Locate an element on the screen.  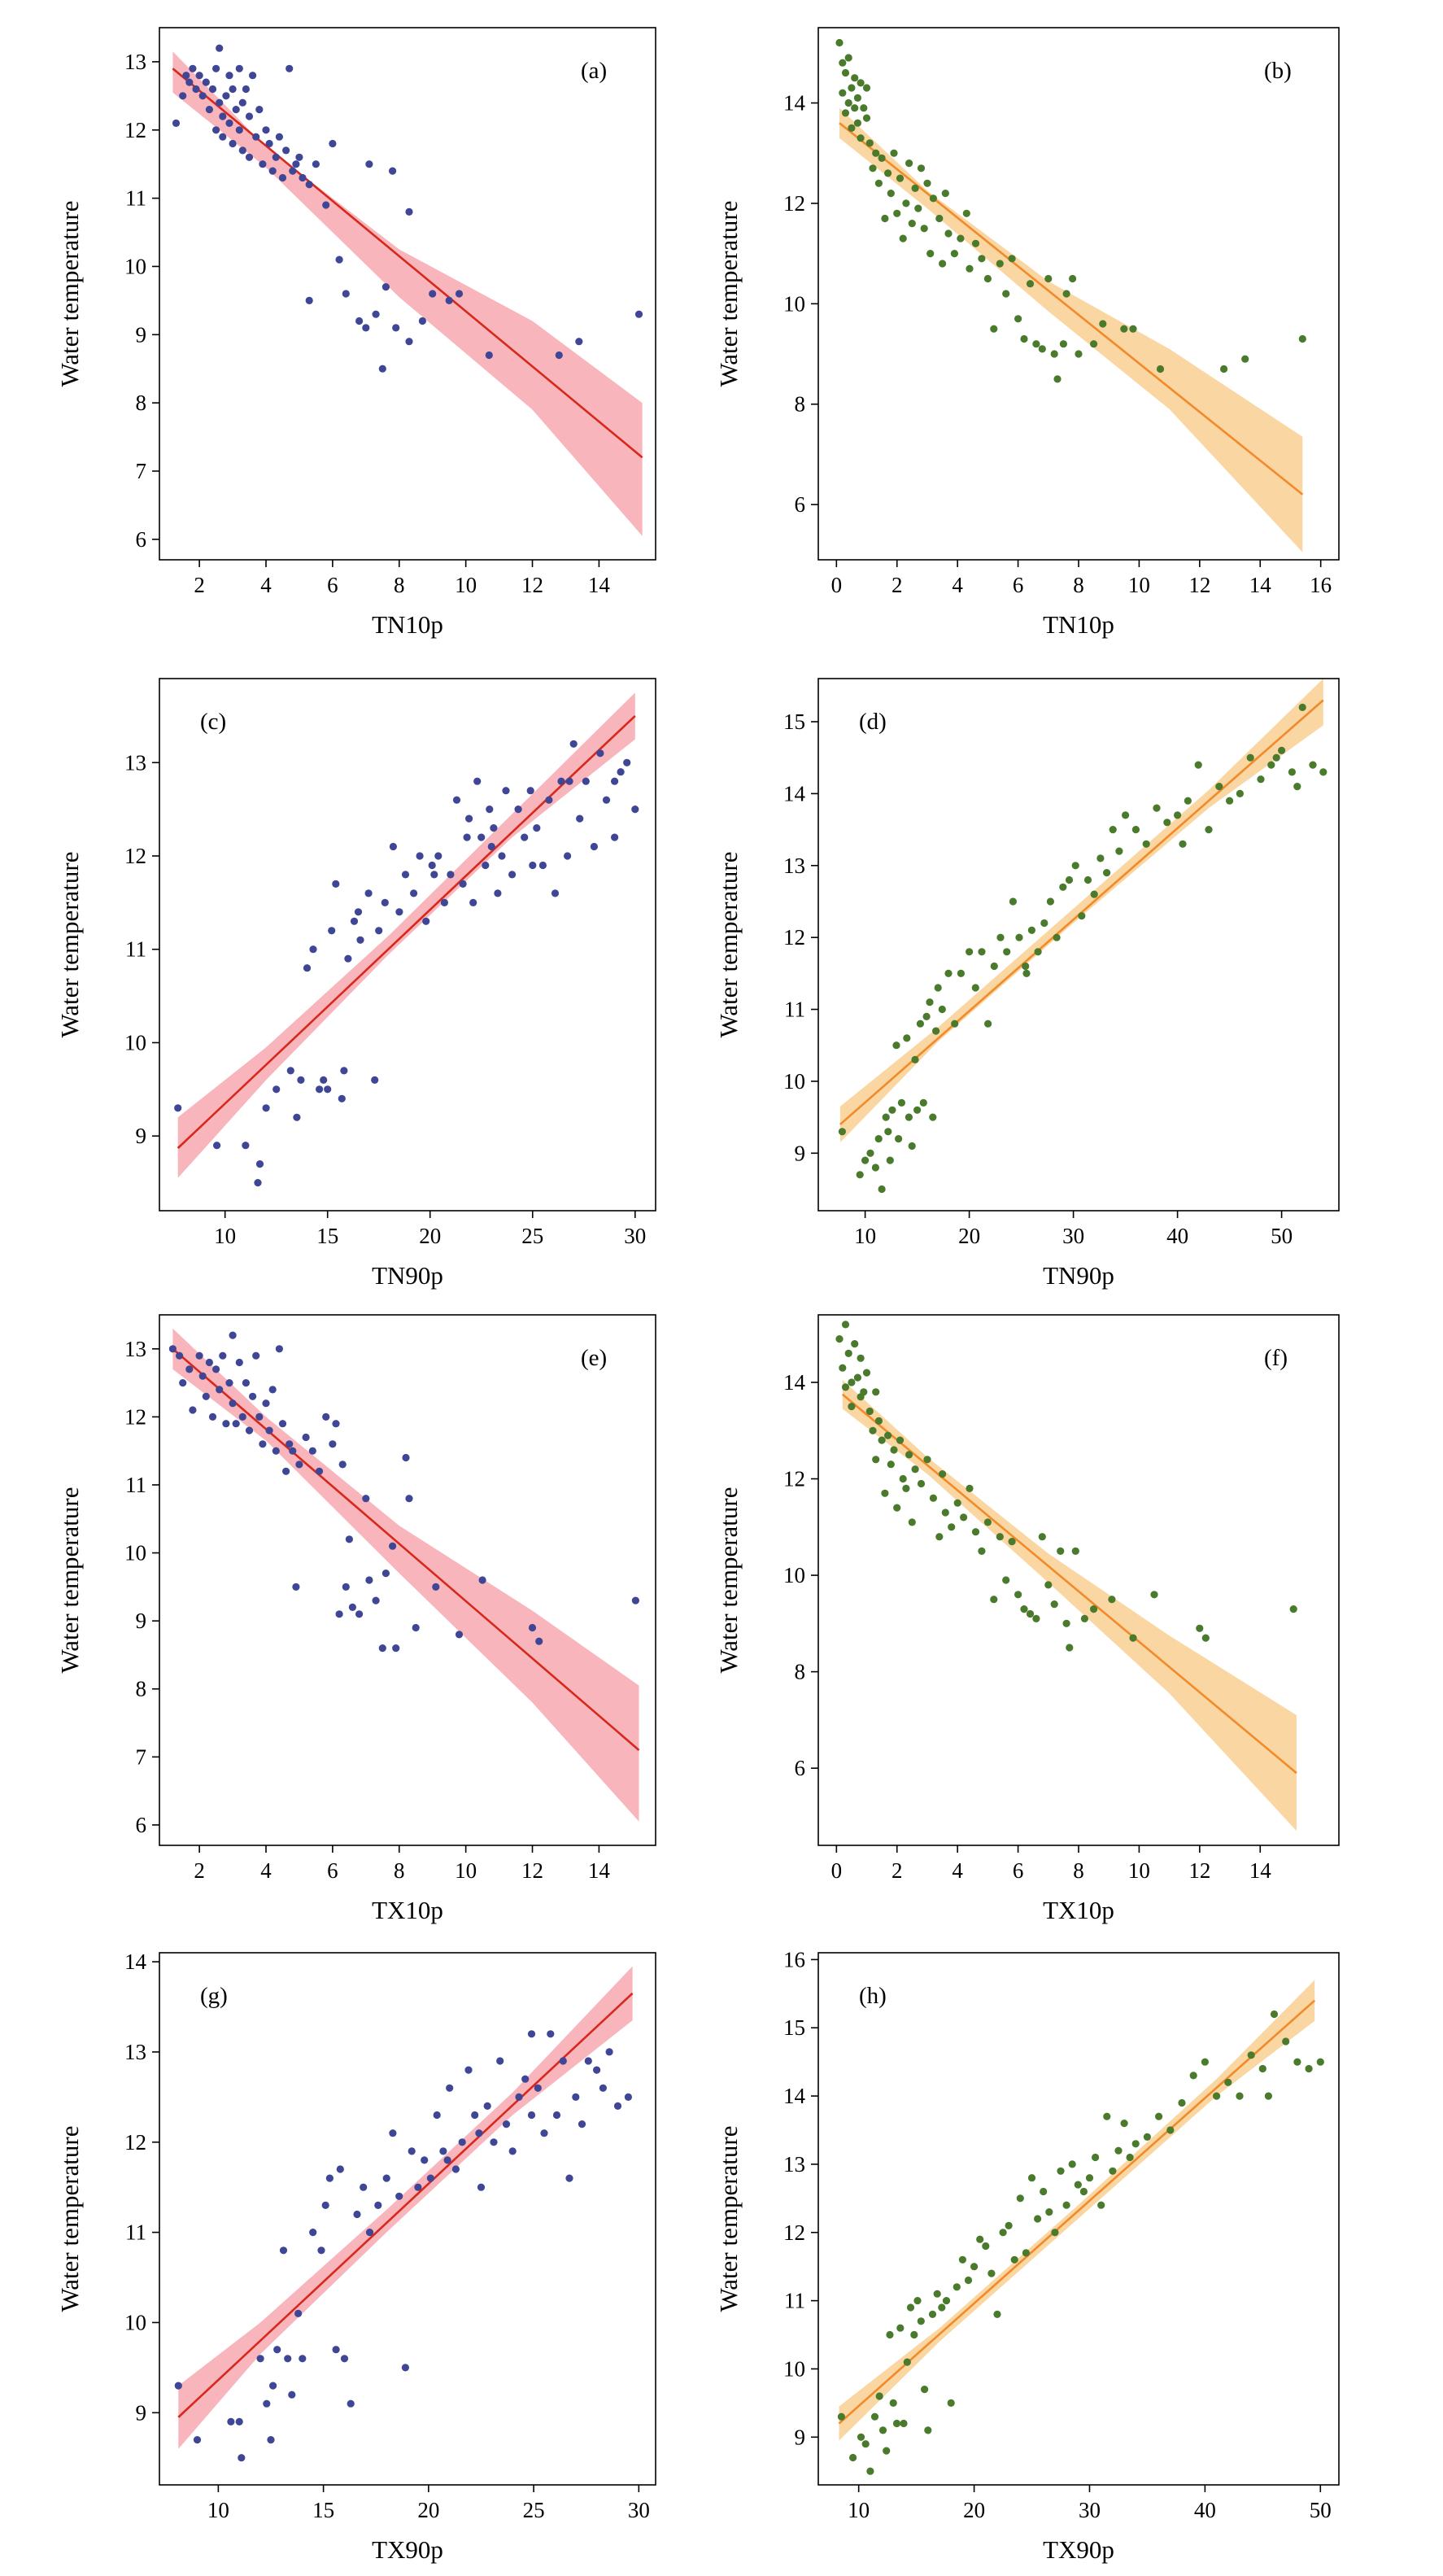
x-tick-label: 40 is located at coordinates (1177, 1236).